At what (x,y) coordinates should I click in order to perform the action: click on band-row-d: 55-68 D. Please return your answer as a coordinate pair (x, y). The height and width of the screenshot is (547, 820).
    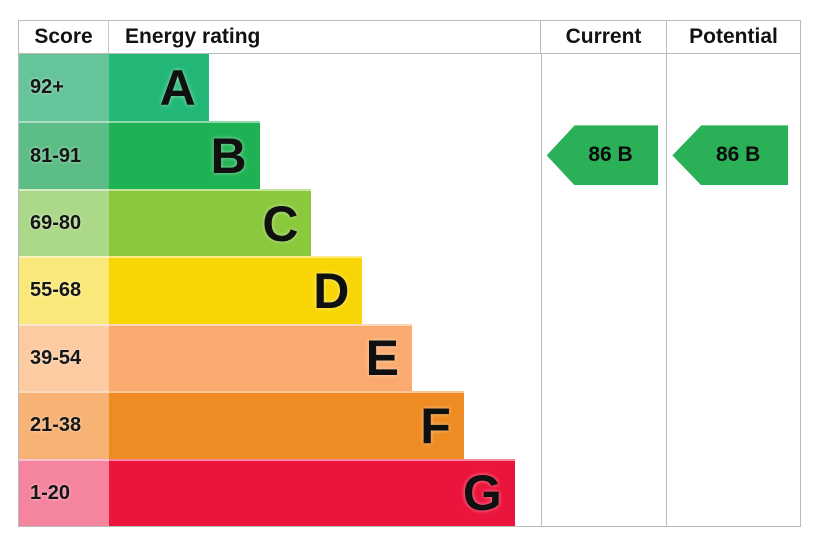
    Looking at the image, I should click on (280, 290).